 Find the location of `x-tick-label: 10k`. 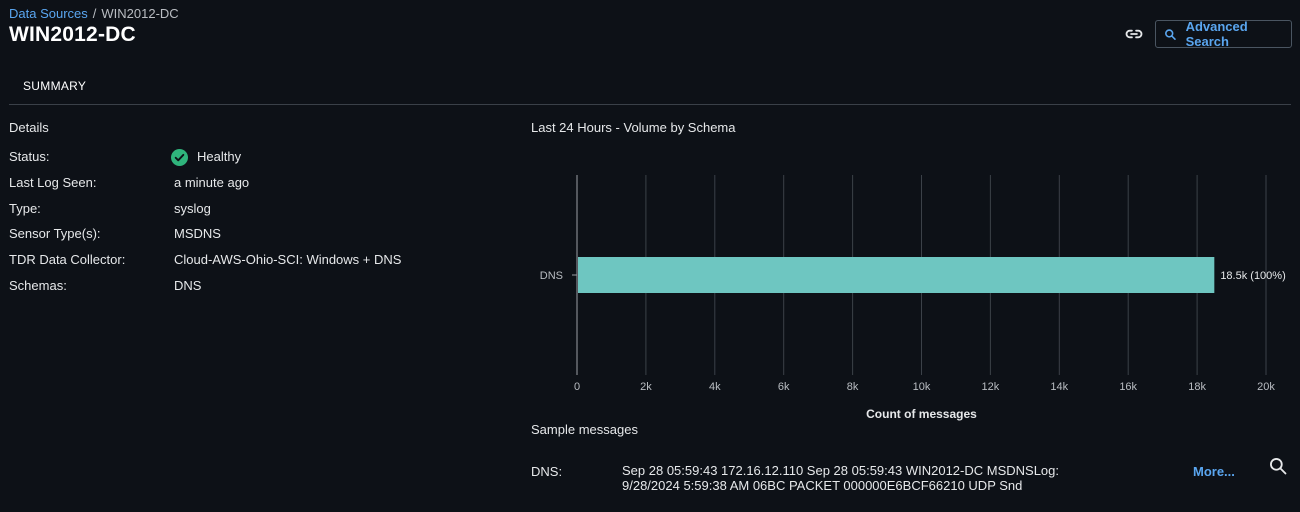

x-tick-label: 10k is located at coordinates (922, 387).